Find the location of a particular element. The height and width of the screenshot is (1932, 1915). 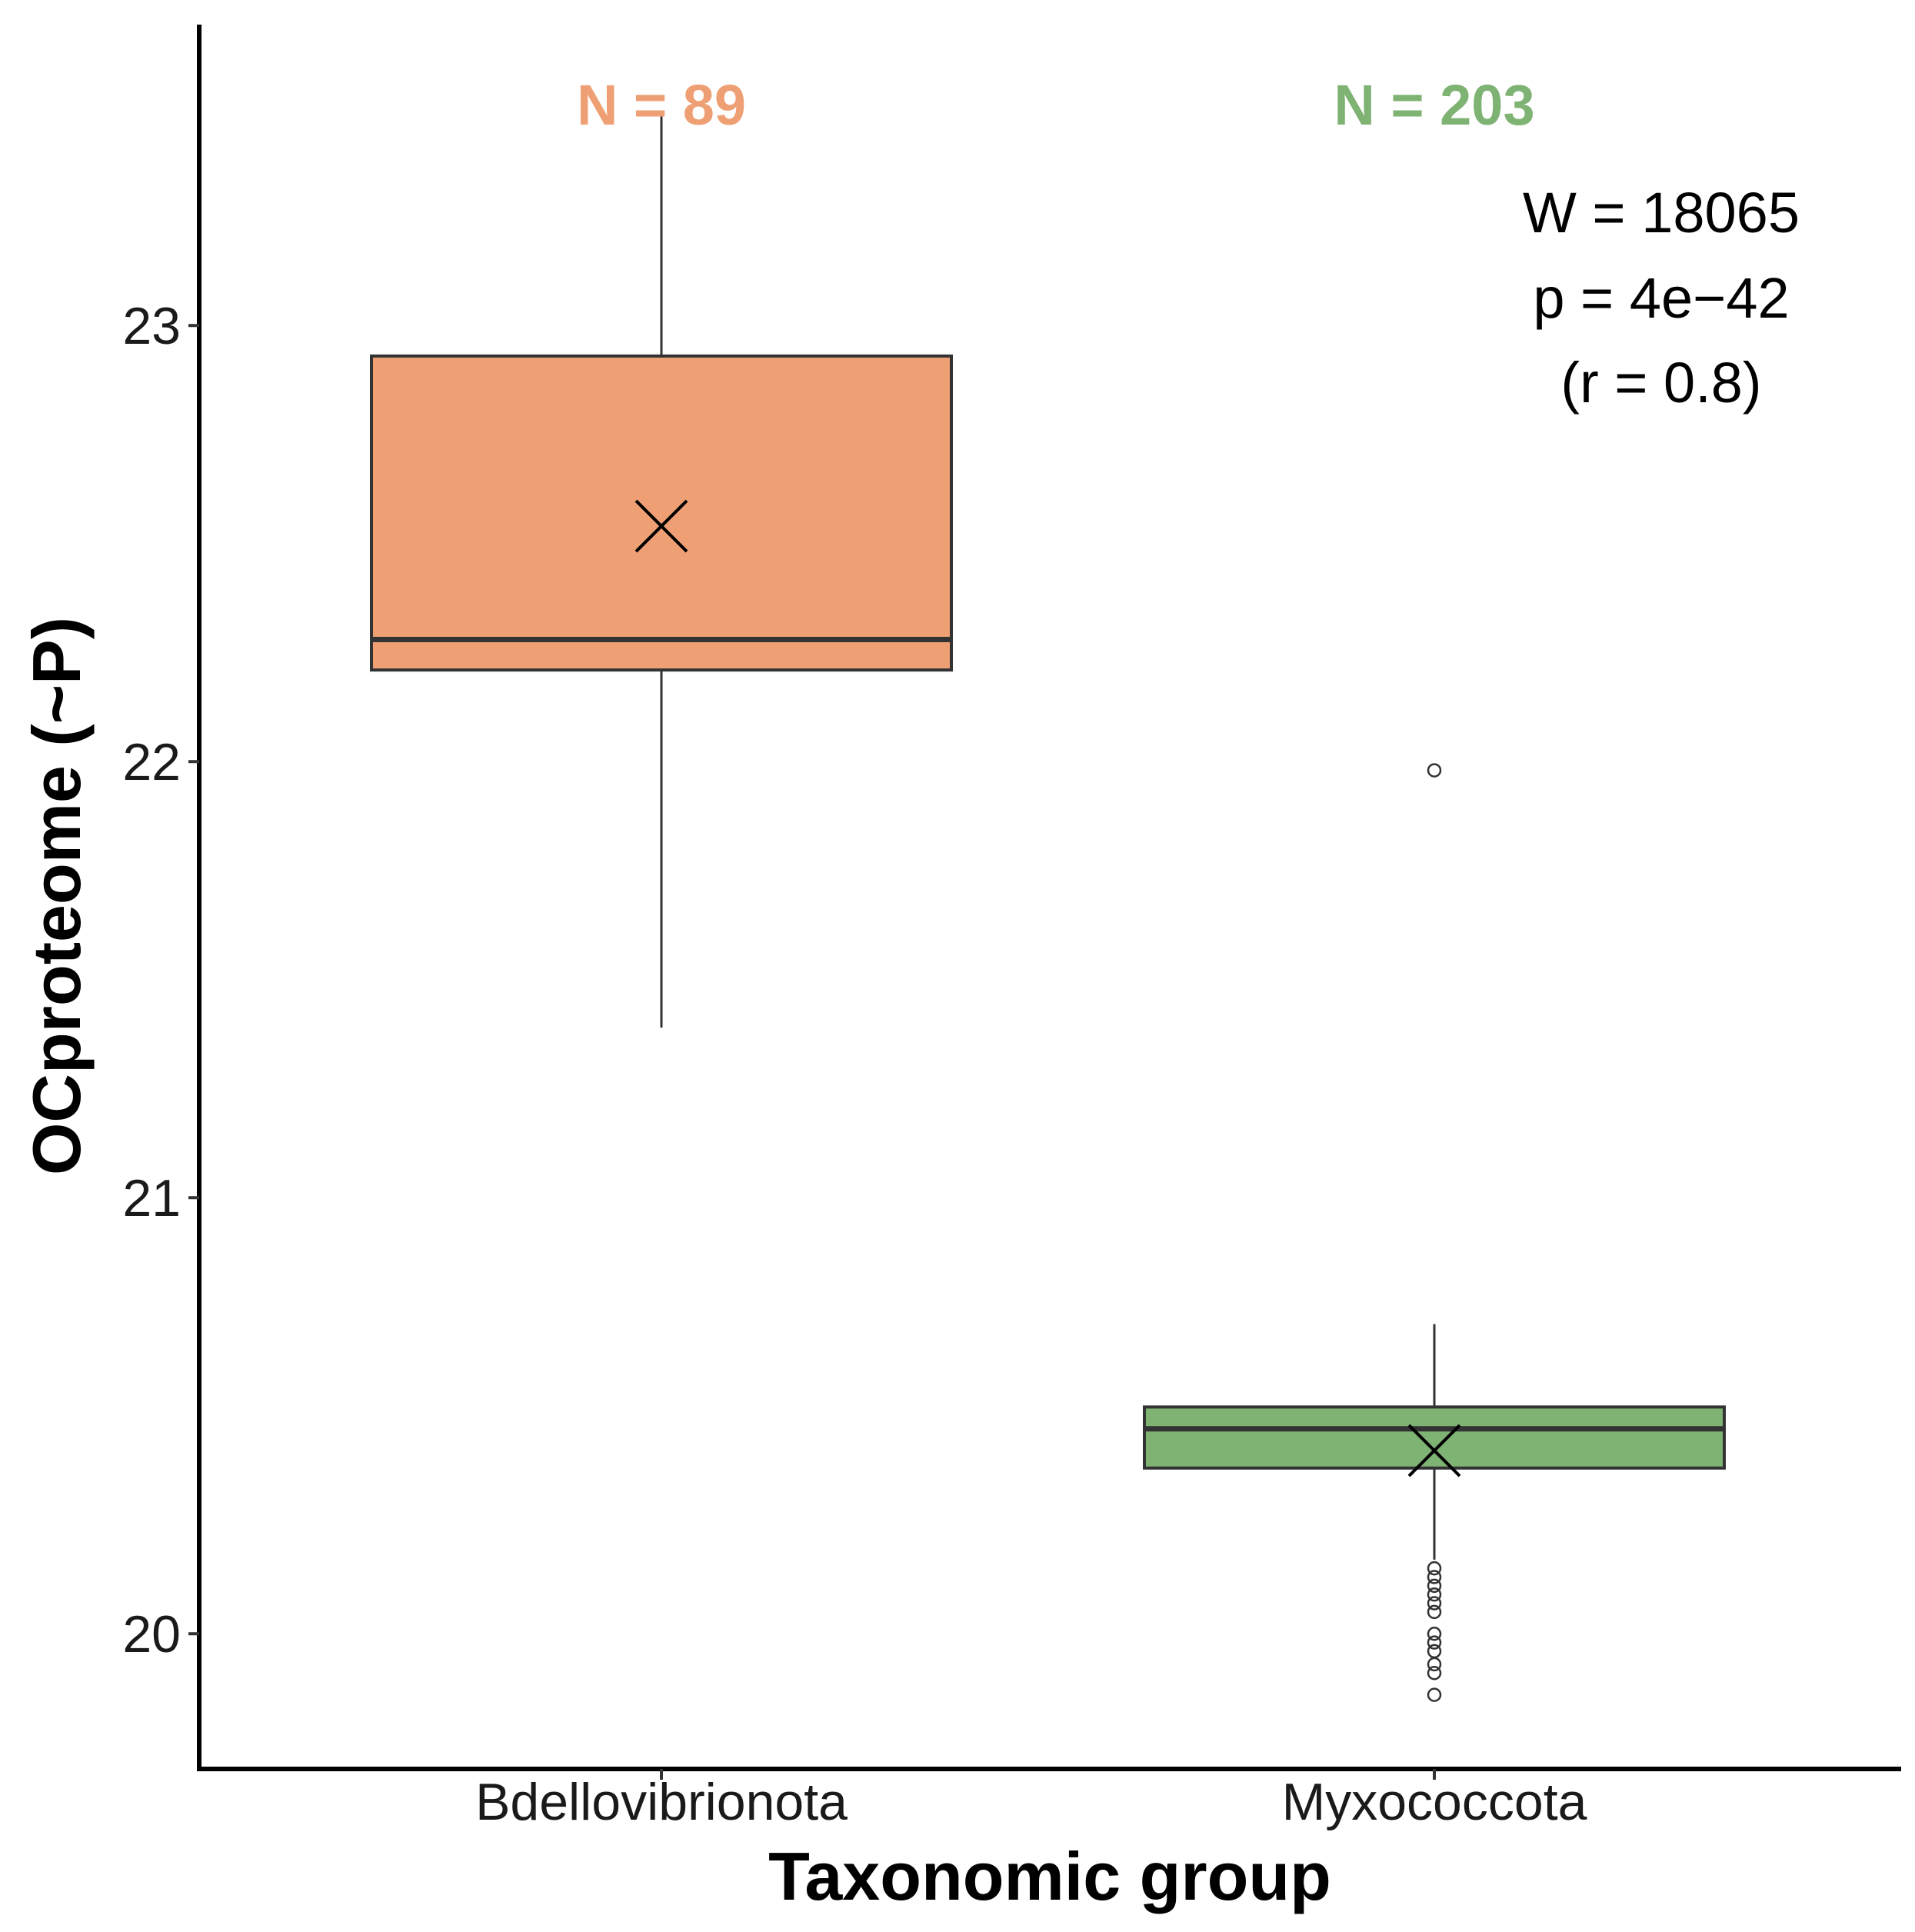

x-axis-ticks: Bdellovibrionota Myxococcota is located at coordinates (1031, 1800).